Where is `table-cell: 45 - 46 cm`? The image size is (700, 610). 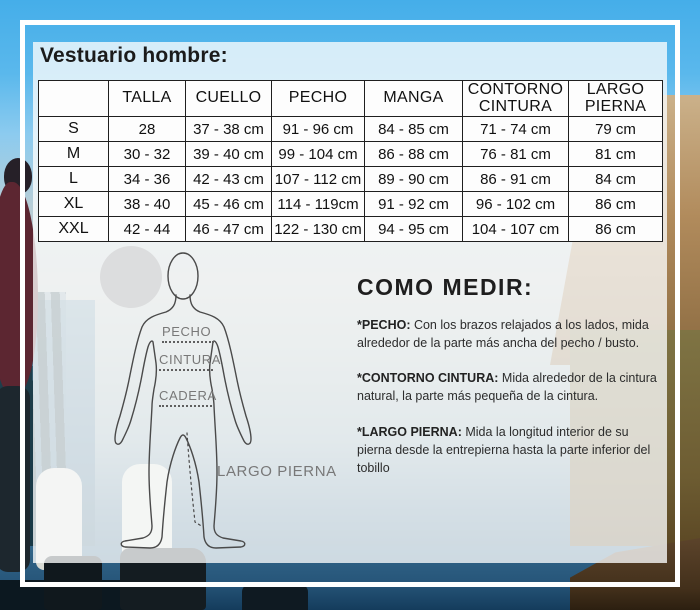 table-cell: 45 - 46 cm is located at coordinates (228, 204).